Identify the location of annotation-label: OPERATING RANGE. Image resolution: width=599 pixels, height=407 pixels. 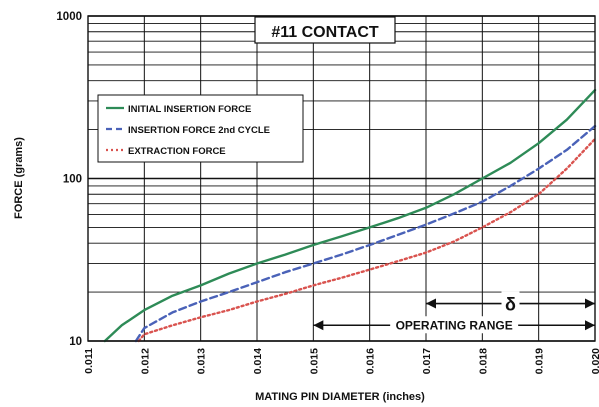
(454, 325).